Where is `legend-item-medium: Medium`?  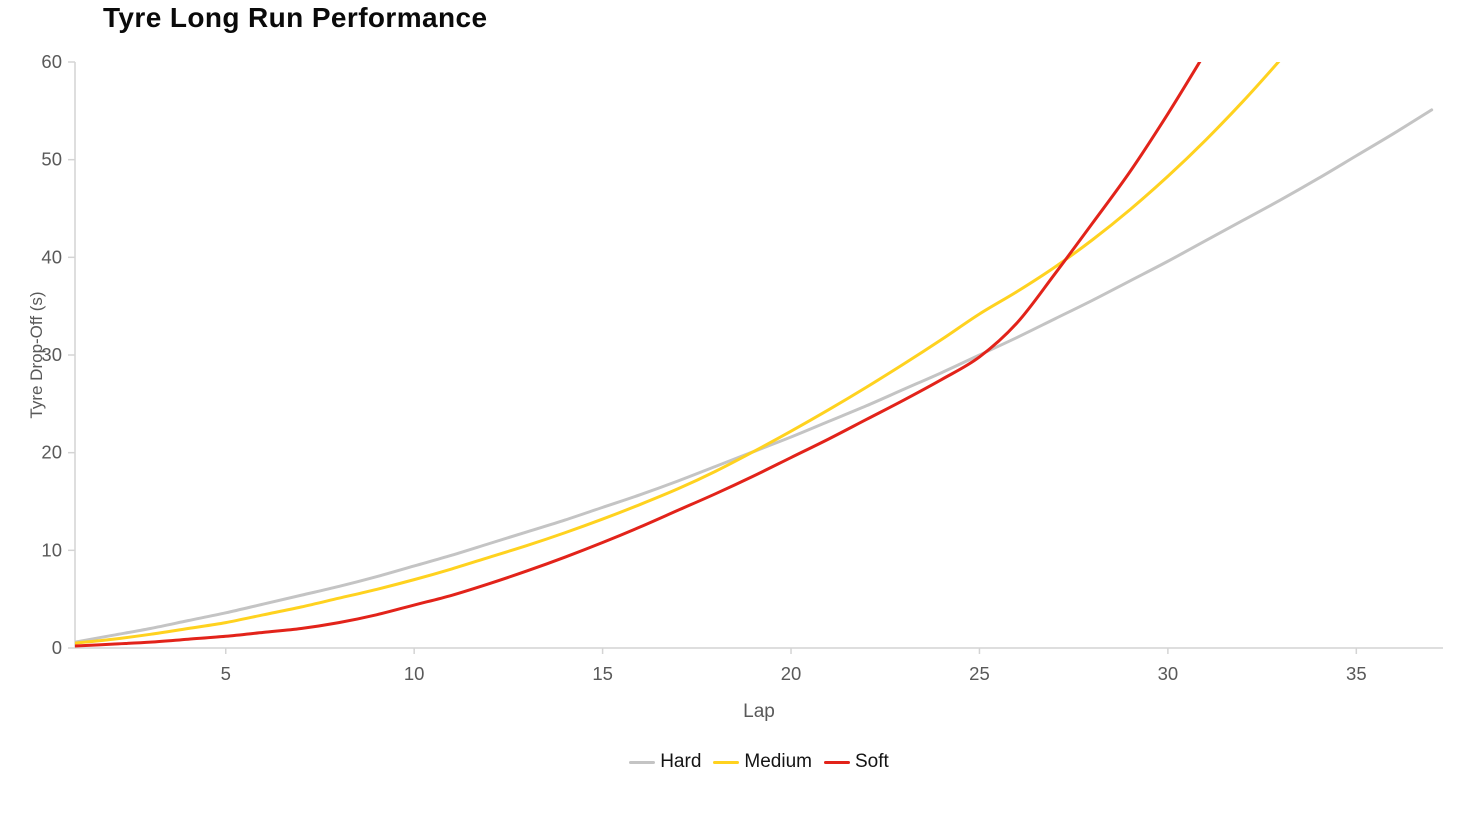
legend-item-medium: Medium is located at coordinates (762, 762).